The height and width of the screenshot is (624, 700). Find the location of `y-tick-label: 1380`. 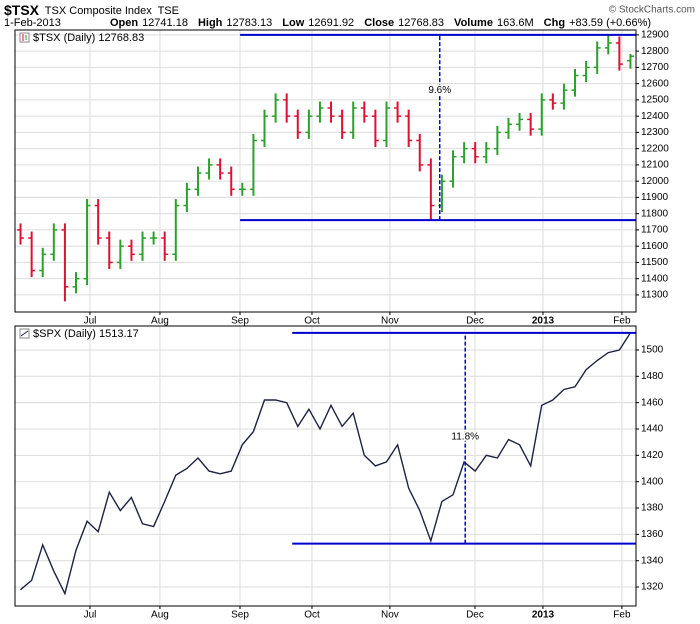

y-tick-label: 1380 is located at coordinates (652, 508).